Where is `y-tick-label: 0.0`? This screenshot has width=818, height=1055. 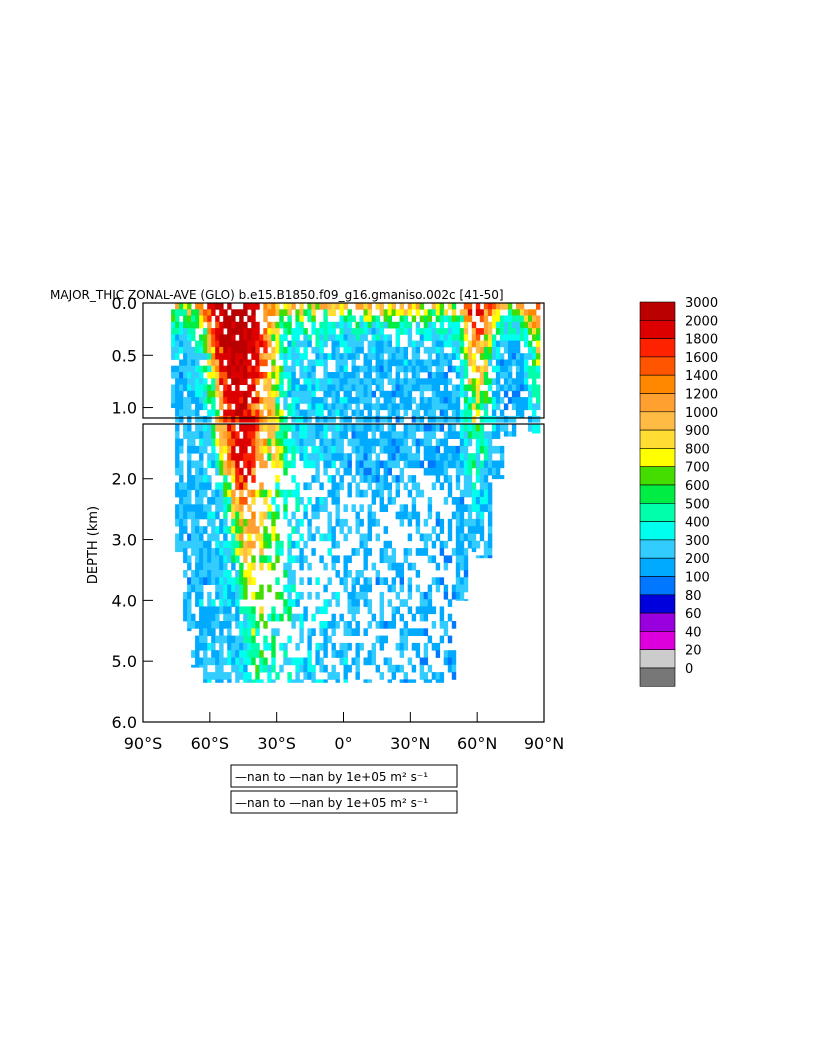 y-tick-label: 0.0 is located at coordinates (124, 303).